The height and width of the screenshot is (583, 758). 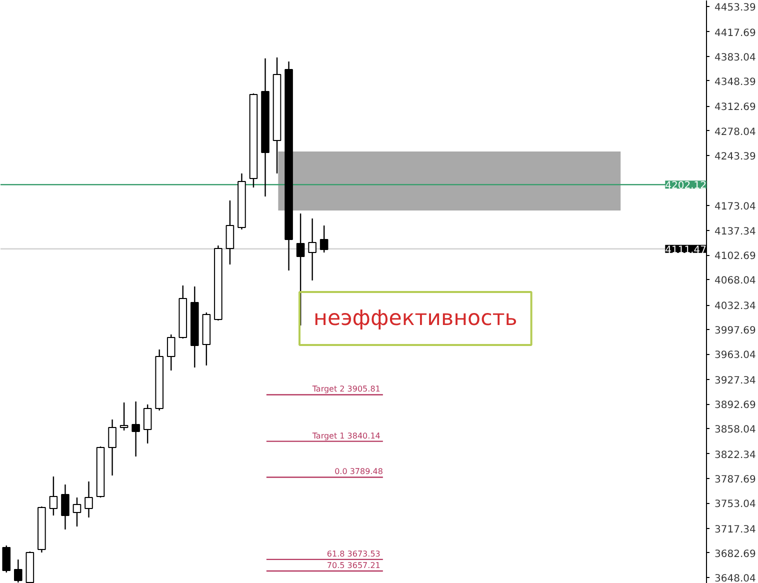 I want to click on y-tick-label: 4032.34, so click(x=735, y=306).